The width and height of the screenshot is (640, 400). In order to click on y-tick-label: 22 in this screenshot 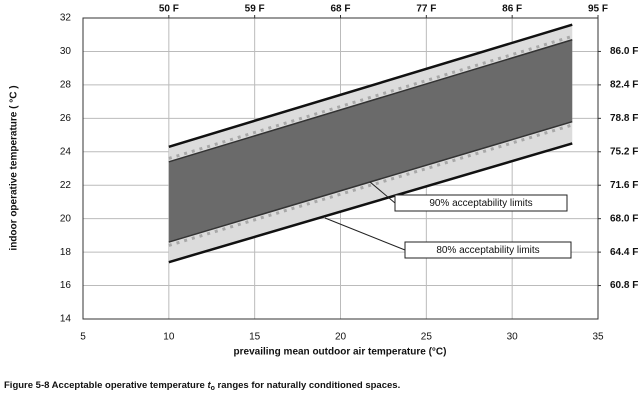, I will do `click(66, 185)`.